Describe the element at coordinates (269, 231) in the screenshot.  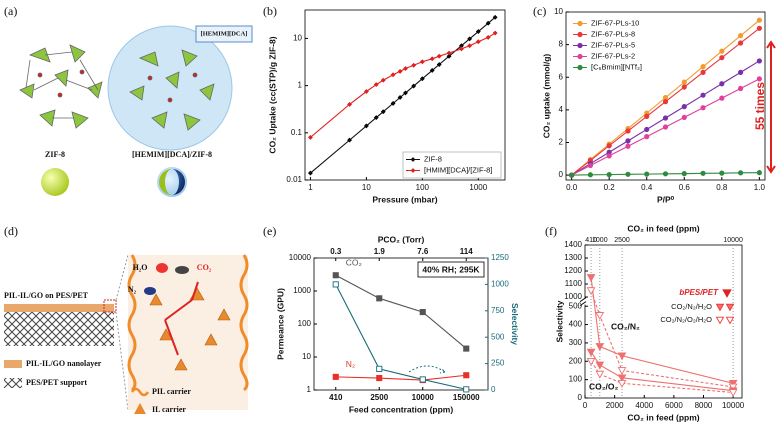
I see `panel-label: (e)` at that location.